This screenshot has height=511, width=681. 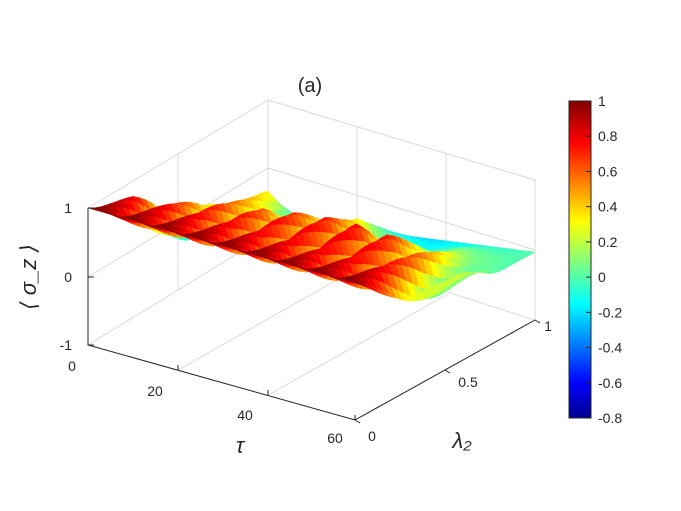 I want to click on z-tick-label: 1, so click(x=68, y=208).